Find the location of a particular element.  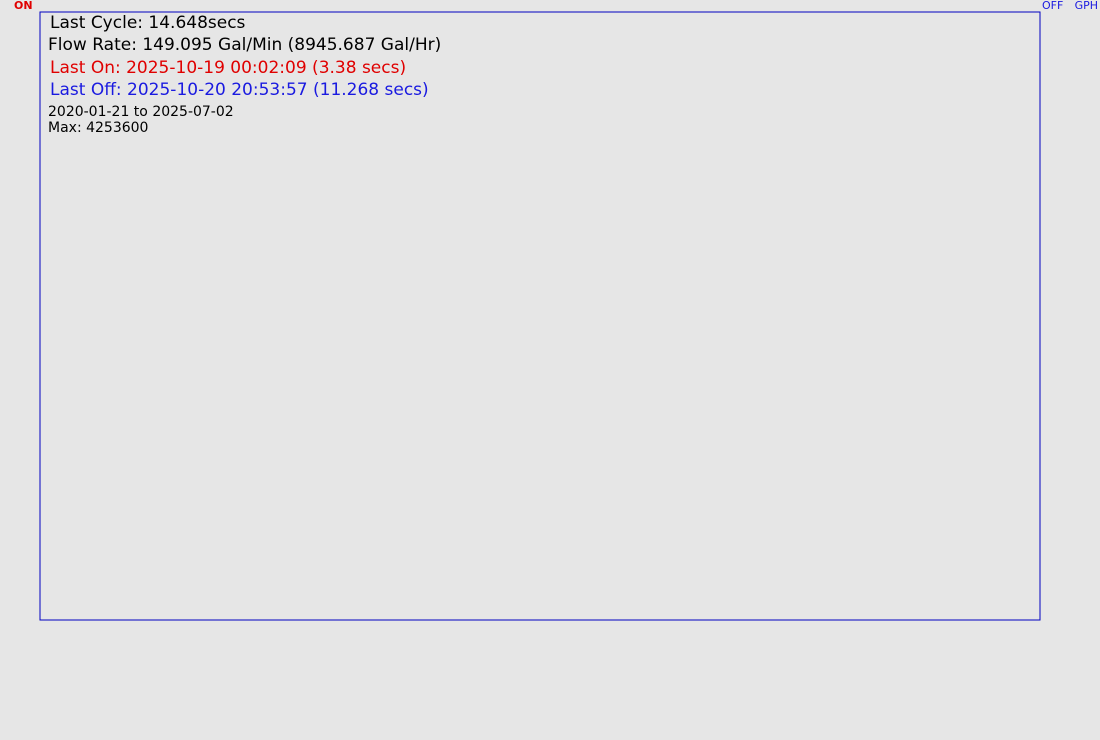

info-line: Last Cycle: 14.648secs is located at coordinates (148, 23).